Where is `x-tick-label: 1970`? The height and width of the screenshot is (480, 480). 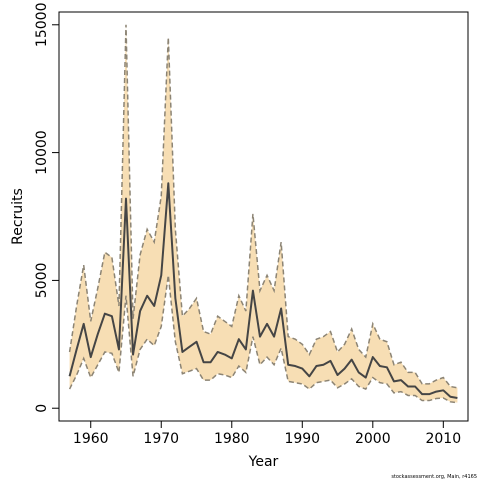 x-tick-label: 1970 is located at coordinates (161, 439).